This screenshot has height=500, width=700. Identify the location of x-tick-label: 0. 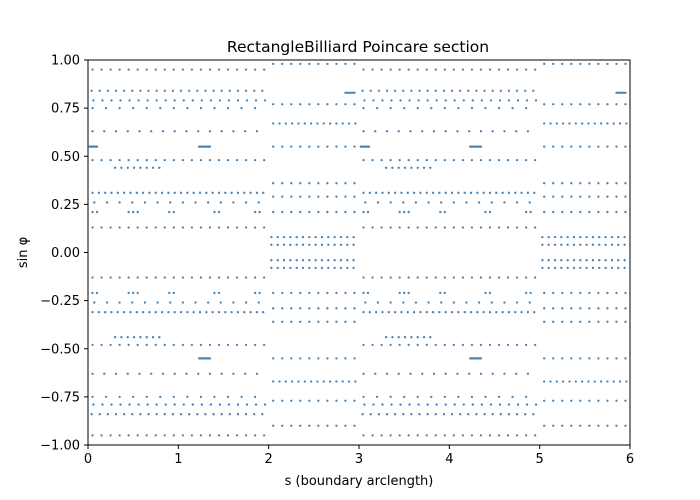
(88, 459).